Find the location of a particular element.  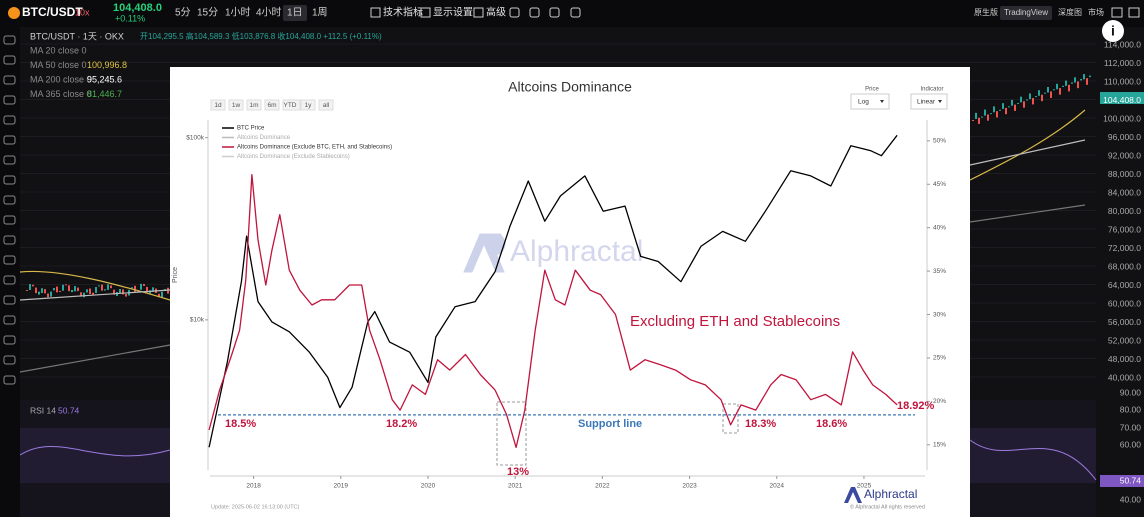

view: TradingView is located at coordinates (1026, 12).